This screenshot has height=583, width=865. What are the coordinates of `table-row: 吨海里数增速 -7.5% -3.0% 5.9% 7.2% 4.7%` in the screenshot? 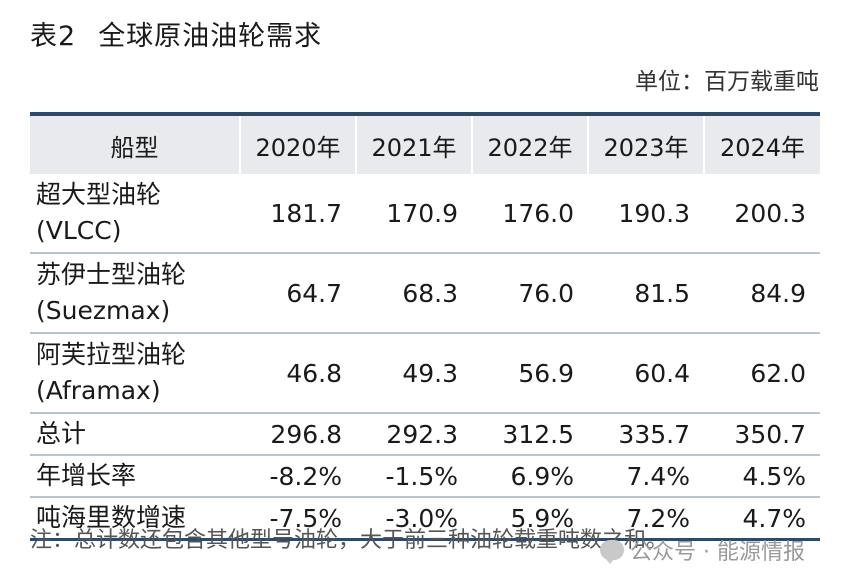 It's located at (425, 517).